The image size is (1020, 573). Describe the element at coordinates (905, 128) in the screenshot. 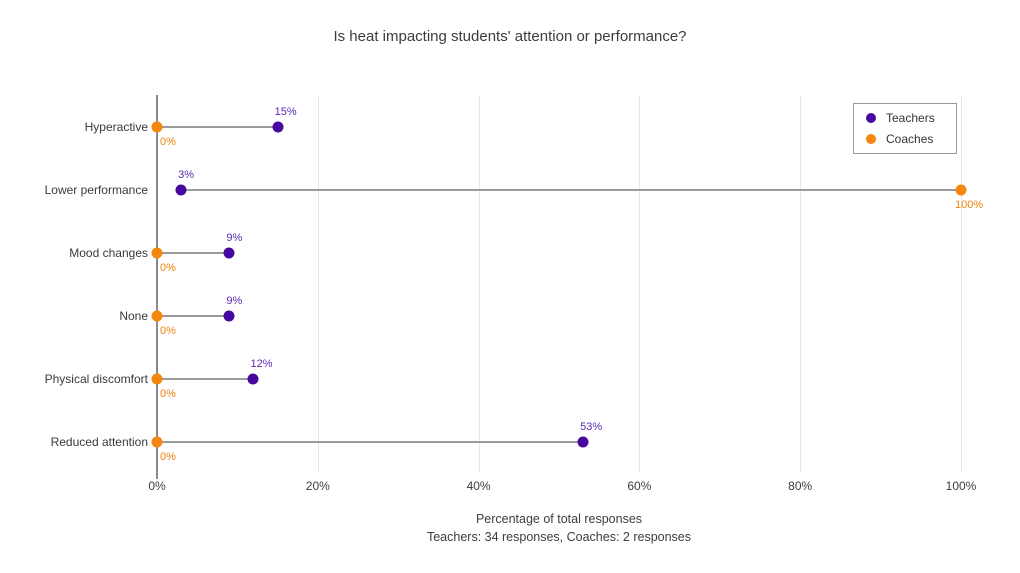

I see `legend: Teachers Coaches` at that location.